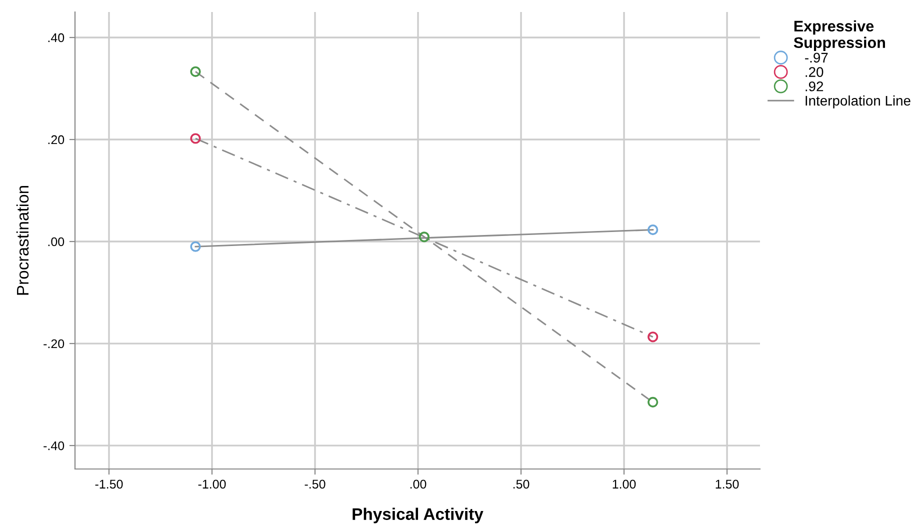 This screenshot has width=912, height=531. Describe the element at coordinates (624, 484) in the screenshot. I see `x-tick-label: 1.00` at that location.